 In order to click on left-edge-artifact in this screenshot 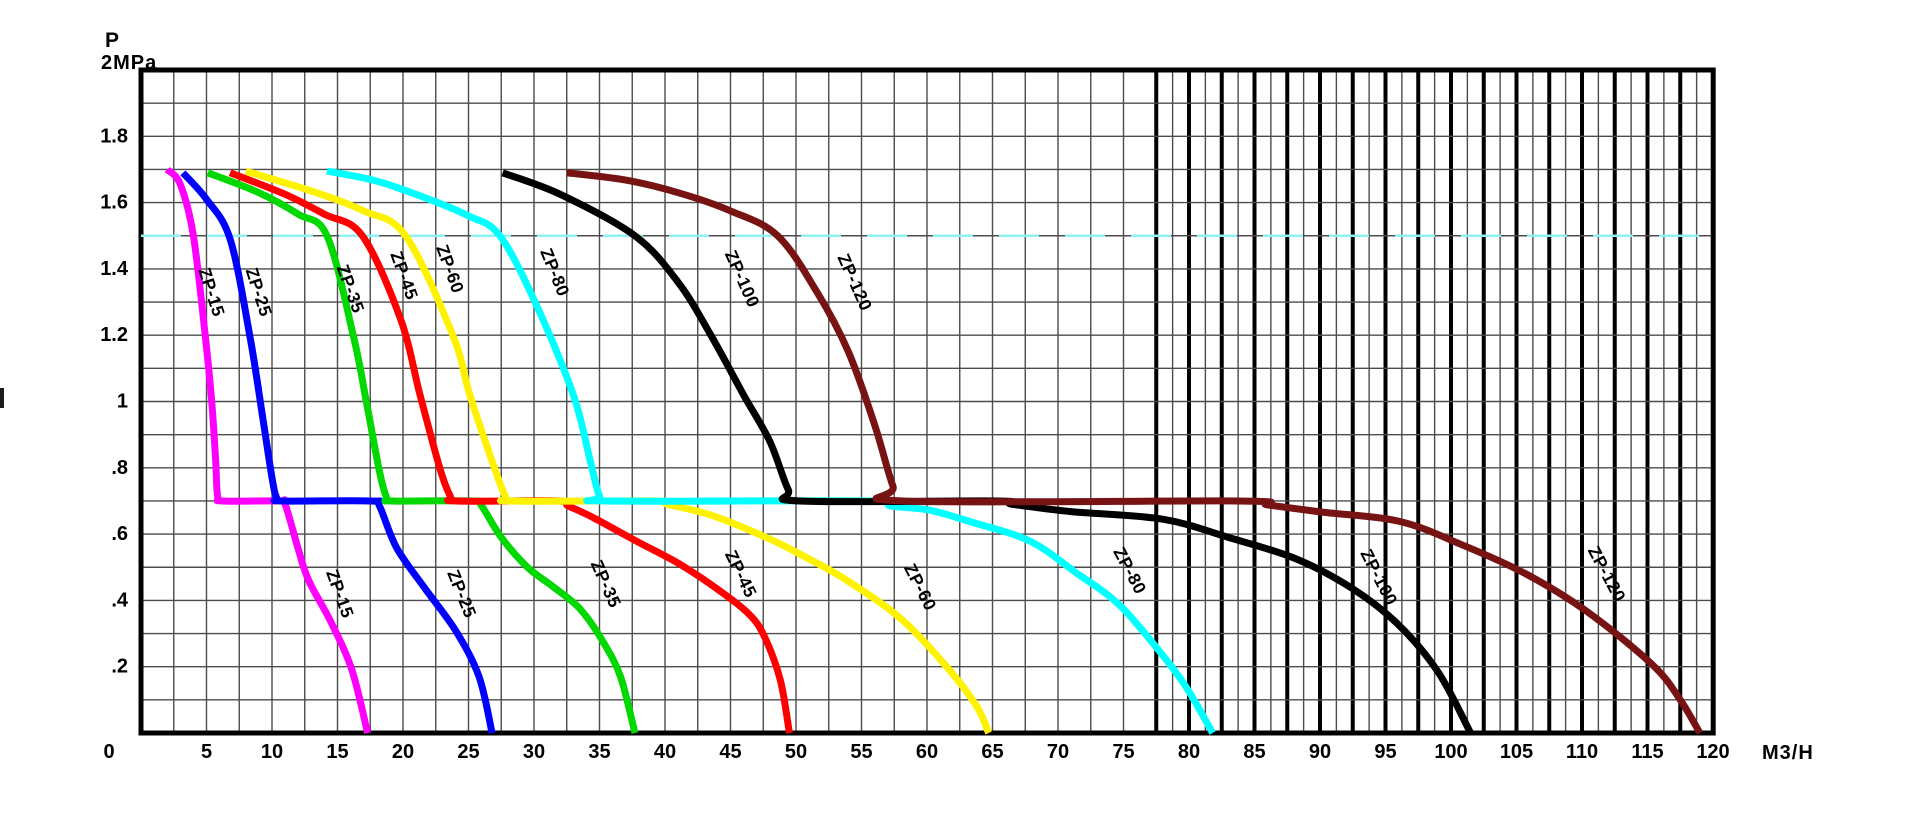, I will do `click(2, 398)`.